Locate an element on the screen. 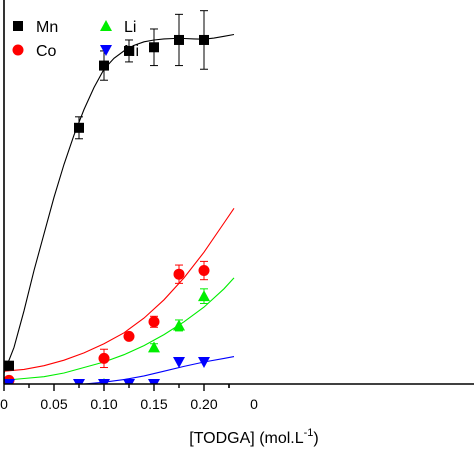 The image size is (474, 474). legend-label-li: Li is located at coordinates (130, 27).